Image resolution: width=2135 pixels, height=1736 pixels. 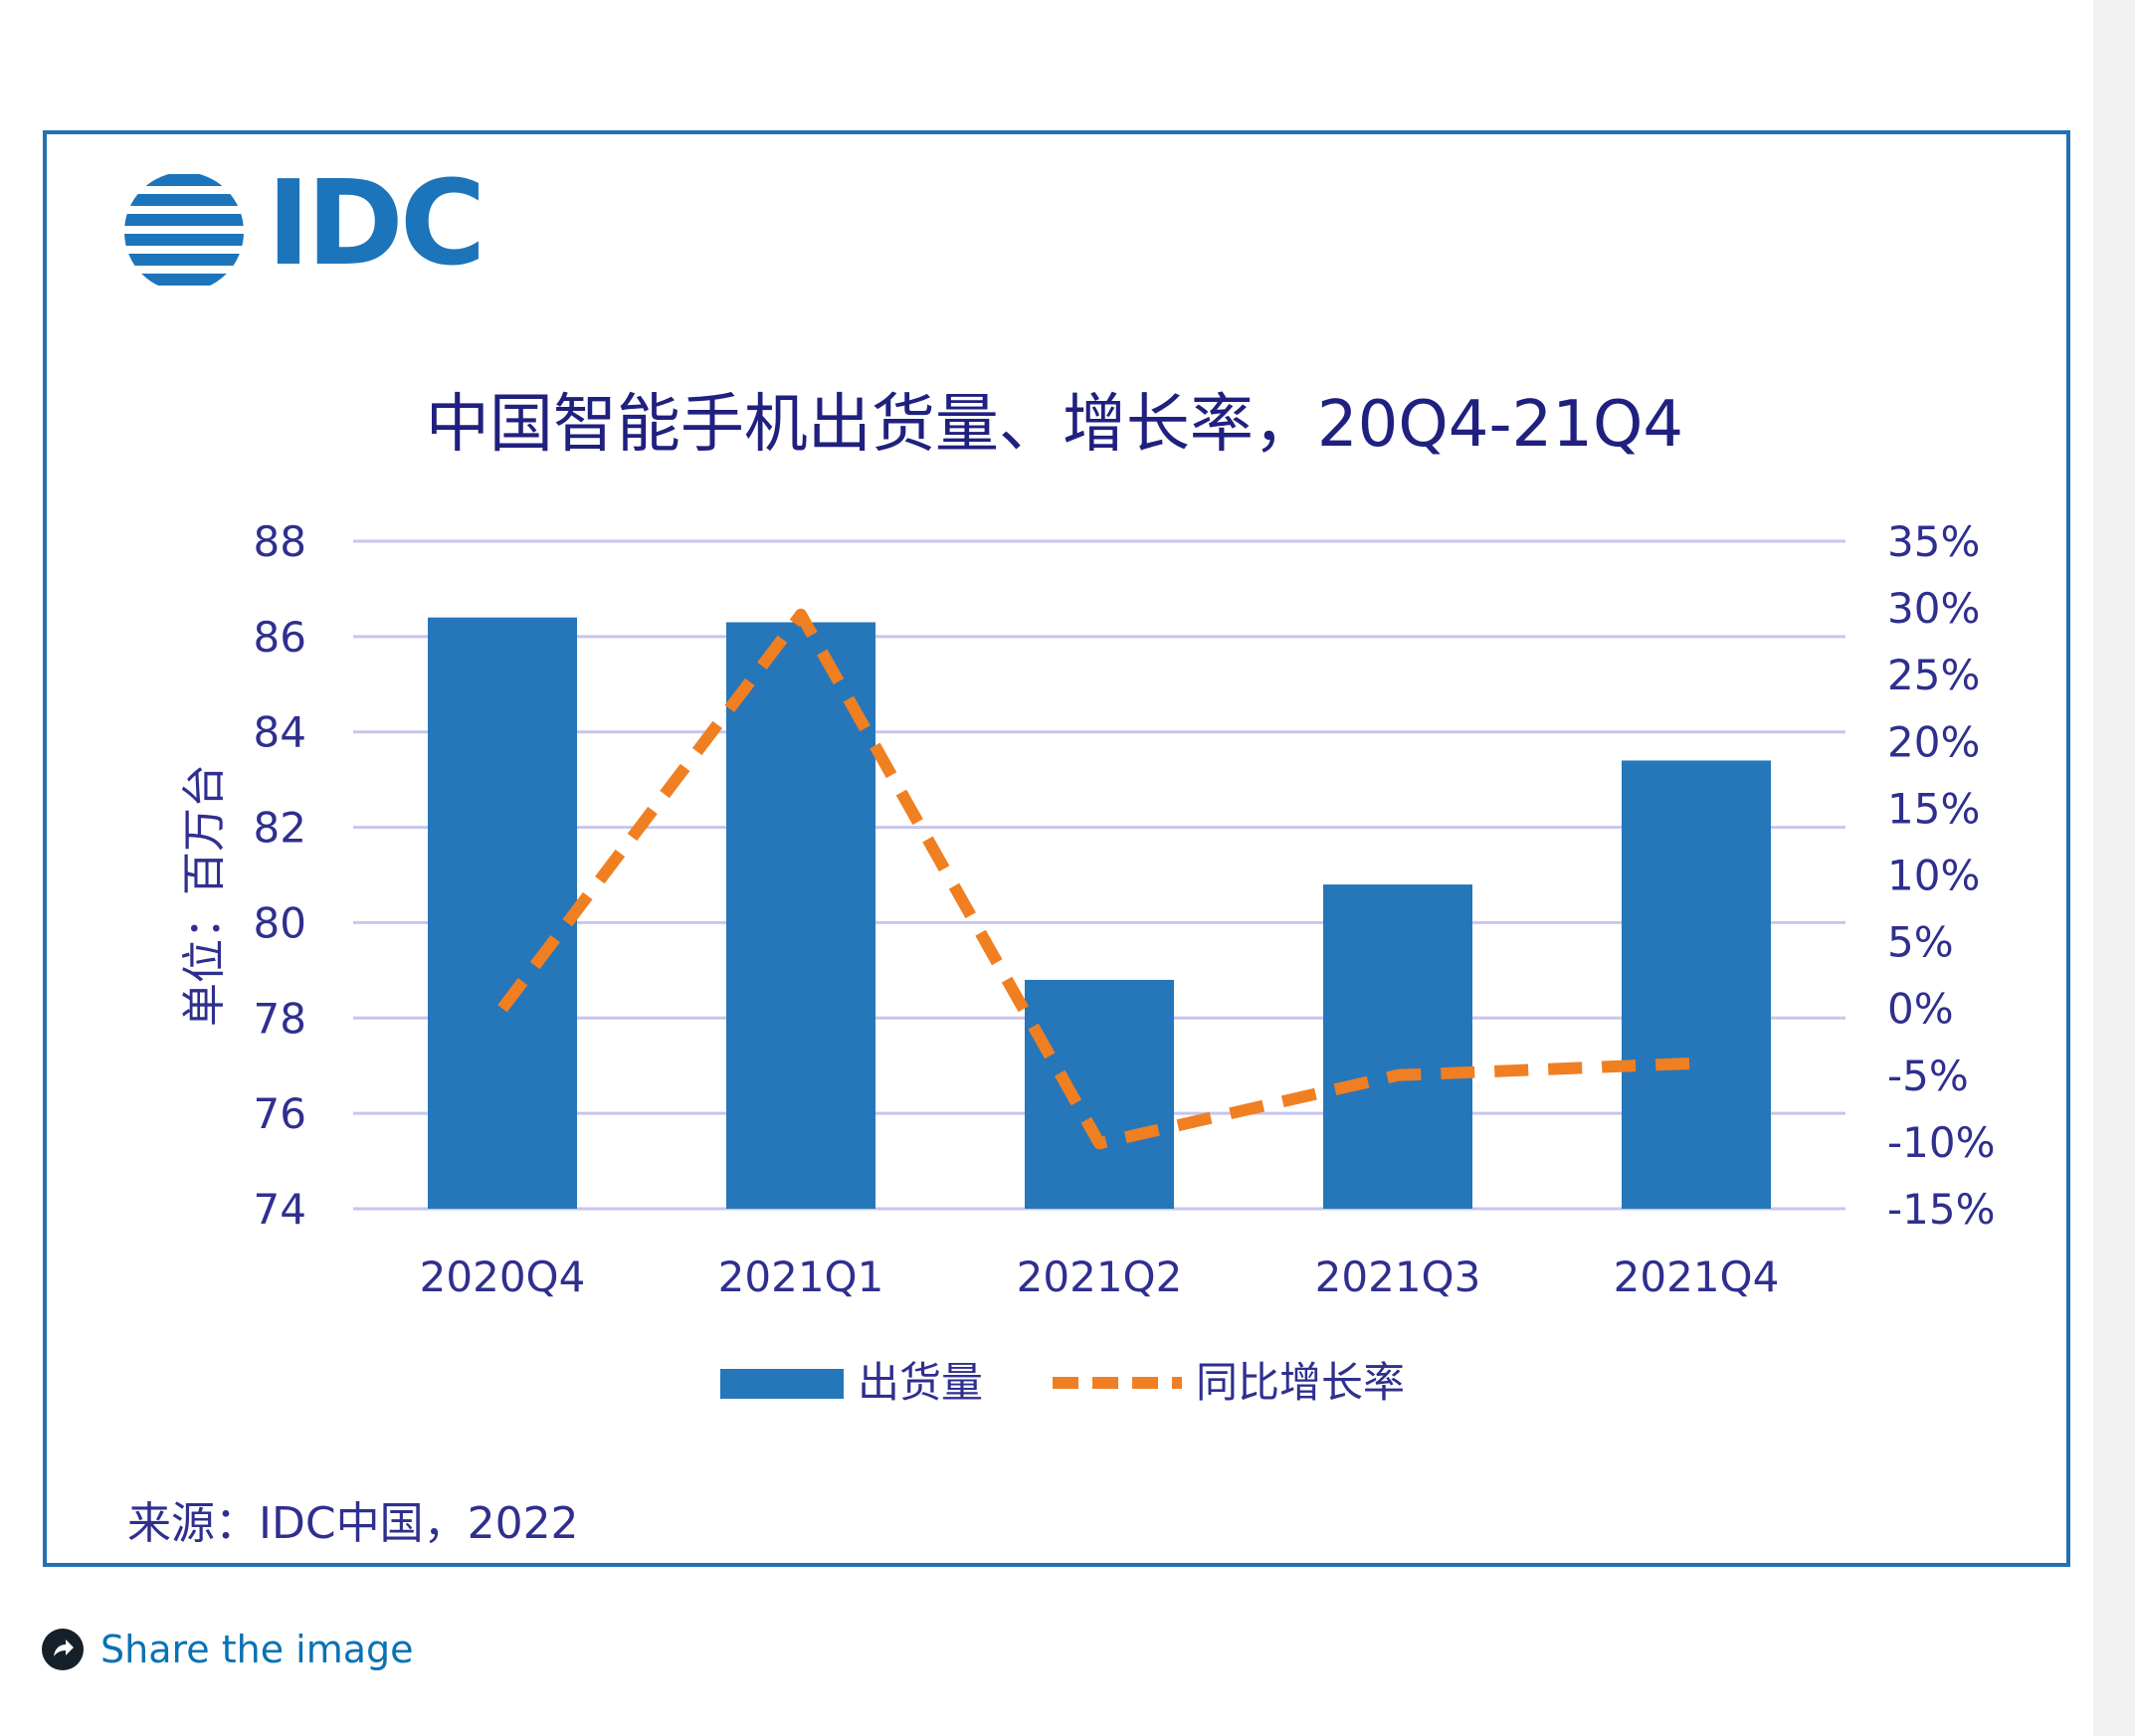 What do you see at coordinates (1099, 1094) in the screenshot?
I see `bar-2021Q2` at bounding box center [1099, 1094].